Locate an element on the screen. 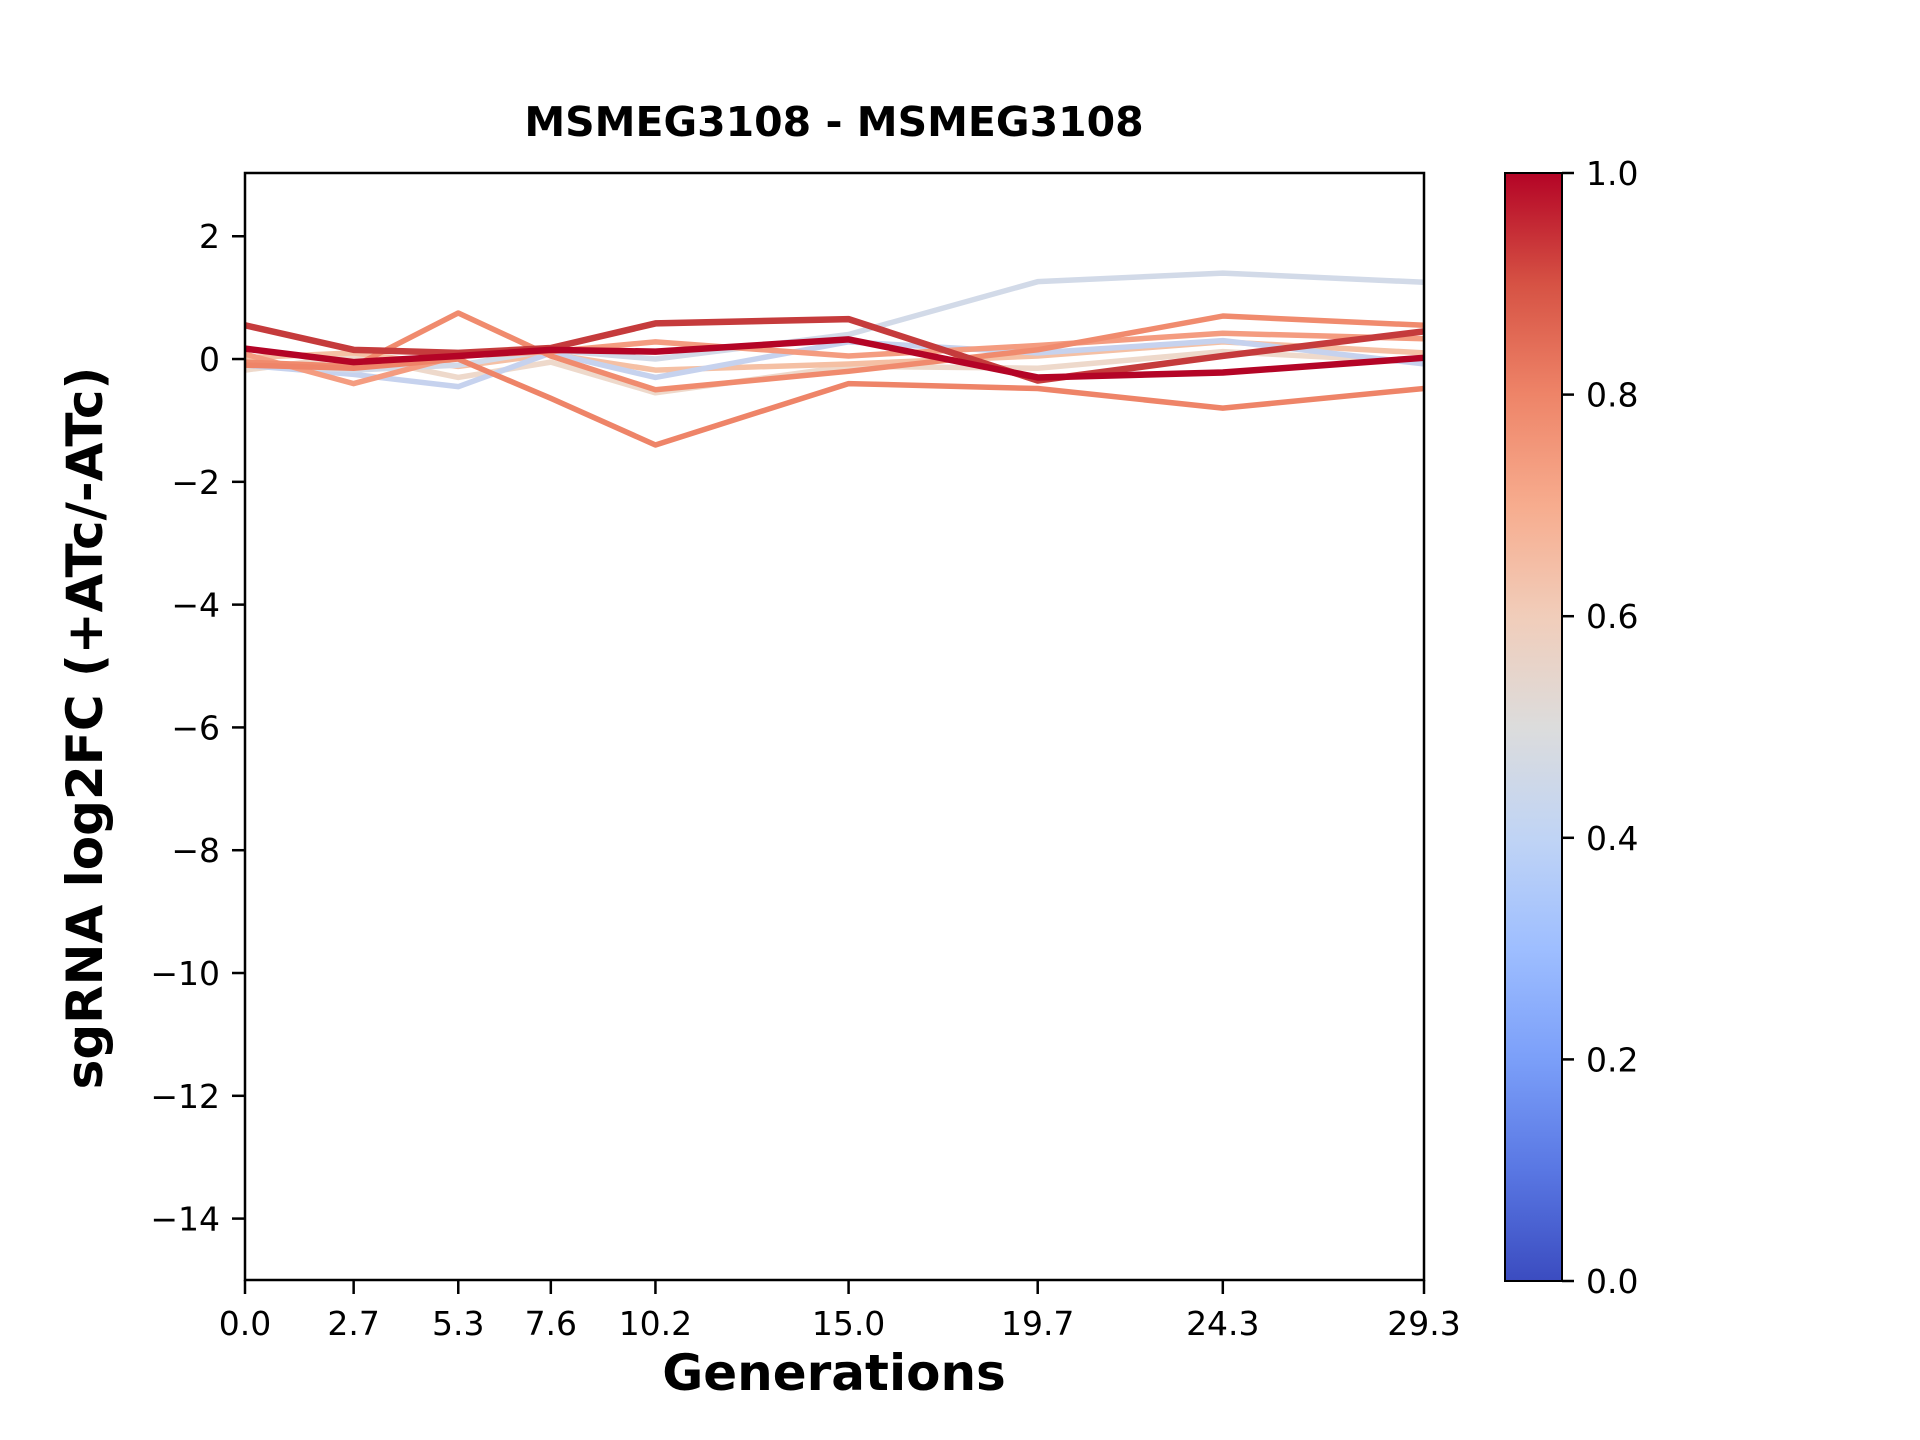 The height and width of the screenshot is (1440, 1920). y-tick-label: 2 is located at coordinates (209, 236).